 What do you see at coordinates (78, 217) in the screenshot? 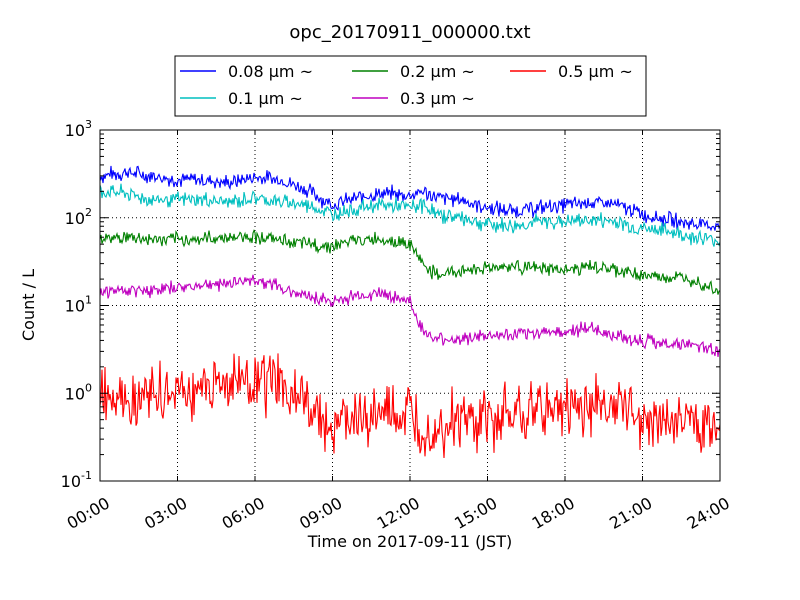
I see `y-tick-label: 10²` at bounding box center [78, 217].